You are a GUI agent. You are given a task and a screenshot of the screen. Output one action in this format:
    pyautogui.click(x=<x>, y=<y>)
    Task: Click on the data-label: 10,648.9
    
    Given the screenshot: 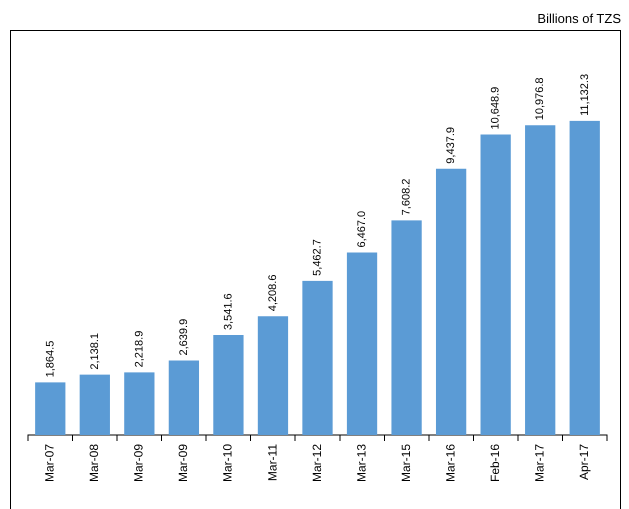 What is the action you would take?
    pyautogui.click(x=496, y=108)
    